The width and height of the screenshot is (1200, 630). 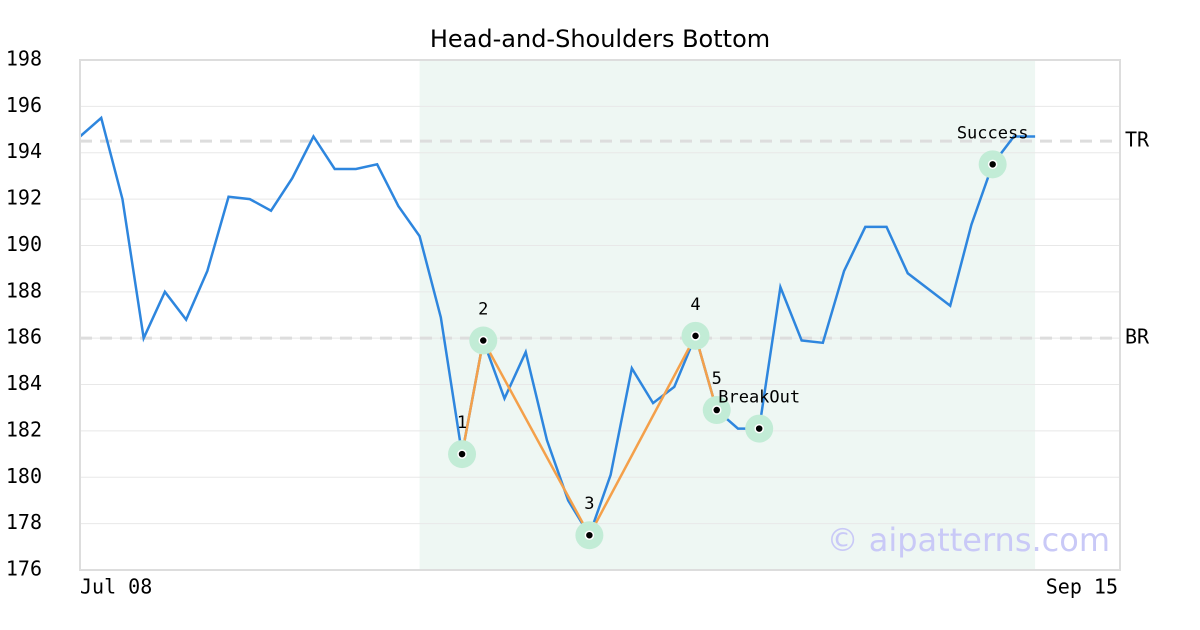 I want to click on watermark: © aipatterns.com, so click(x=968, y=540).